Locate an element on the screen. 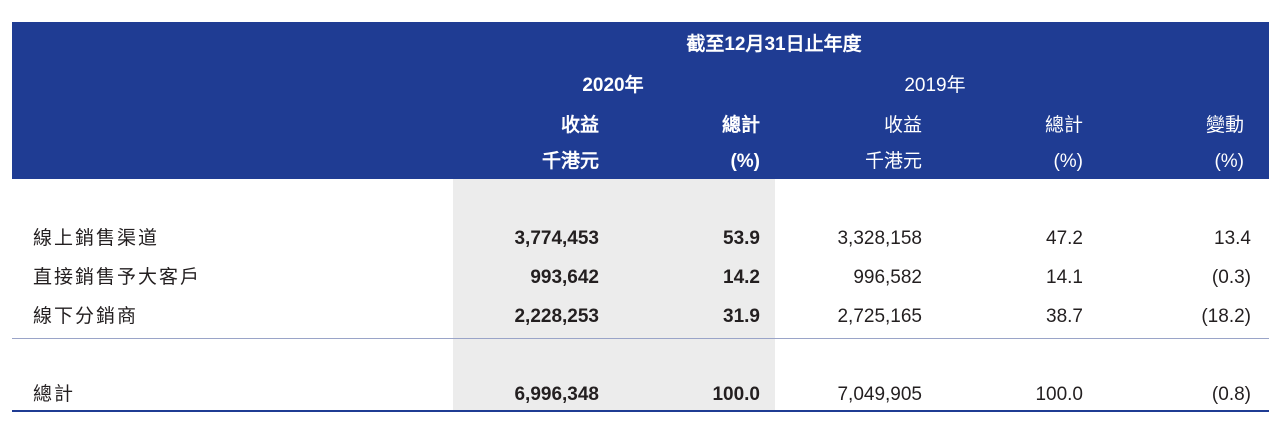 Image resolution: width=1269 pixels, height=434 pixels. cell-change: (0.3) is located at coordinates (1231, 277).